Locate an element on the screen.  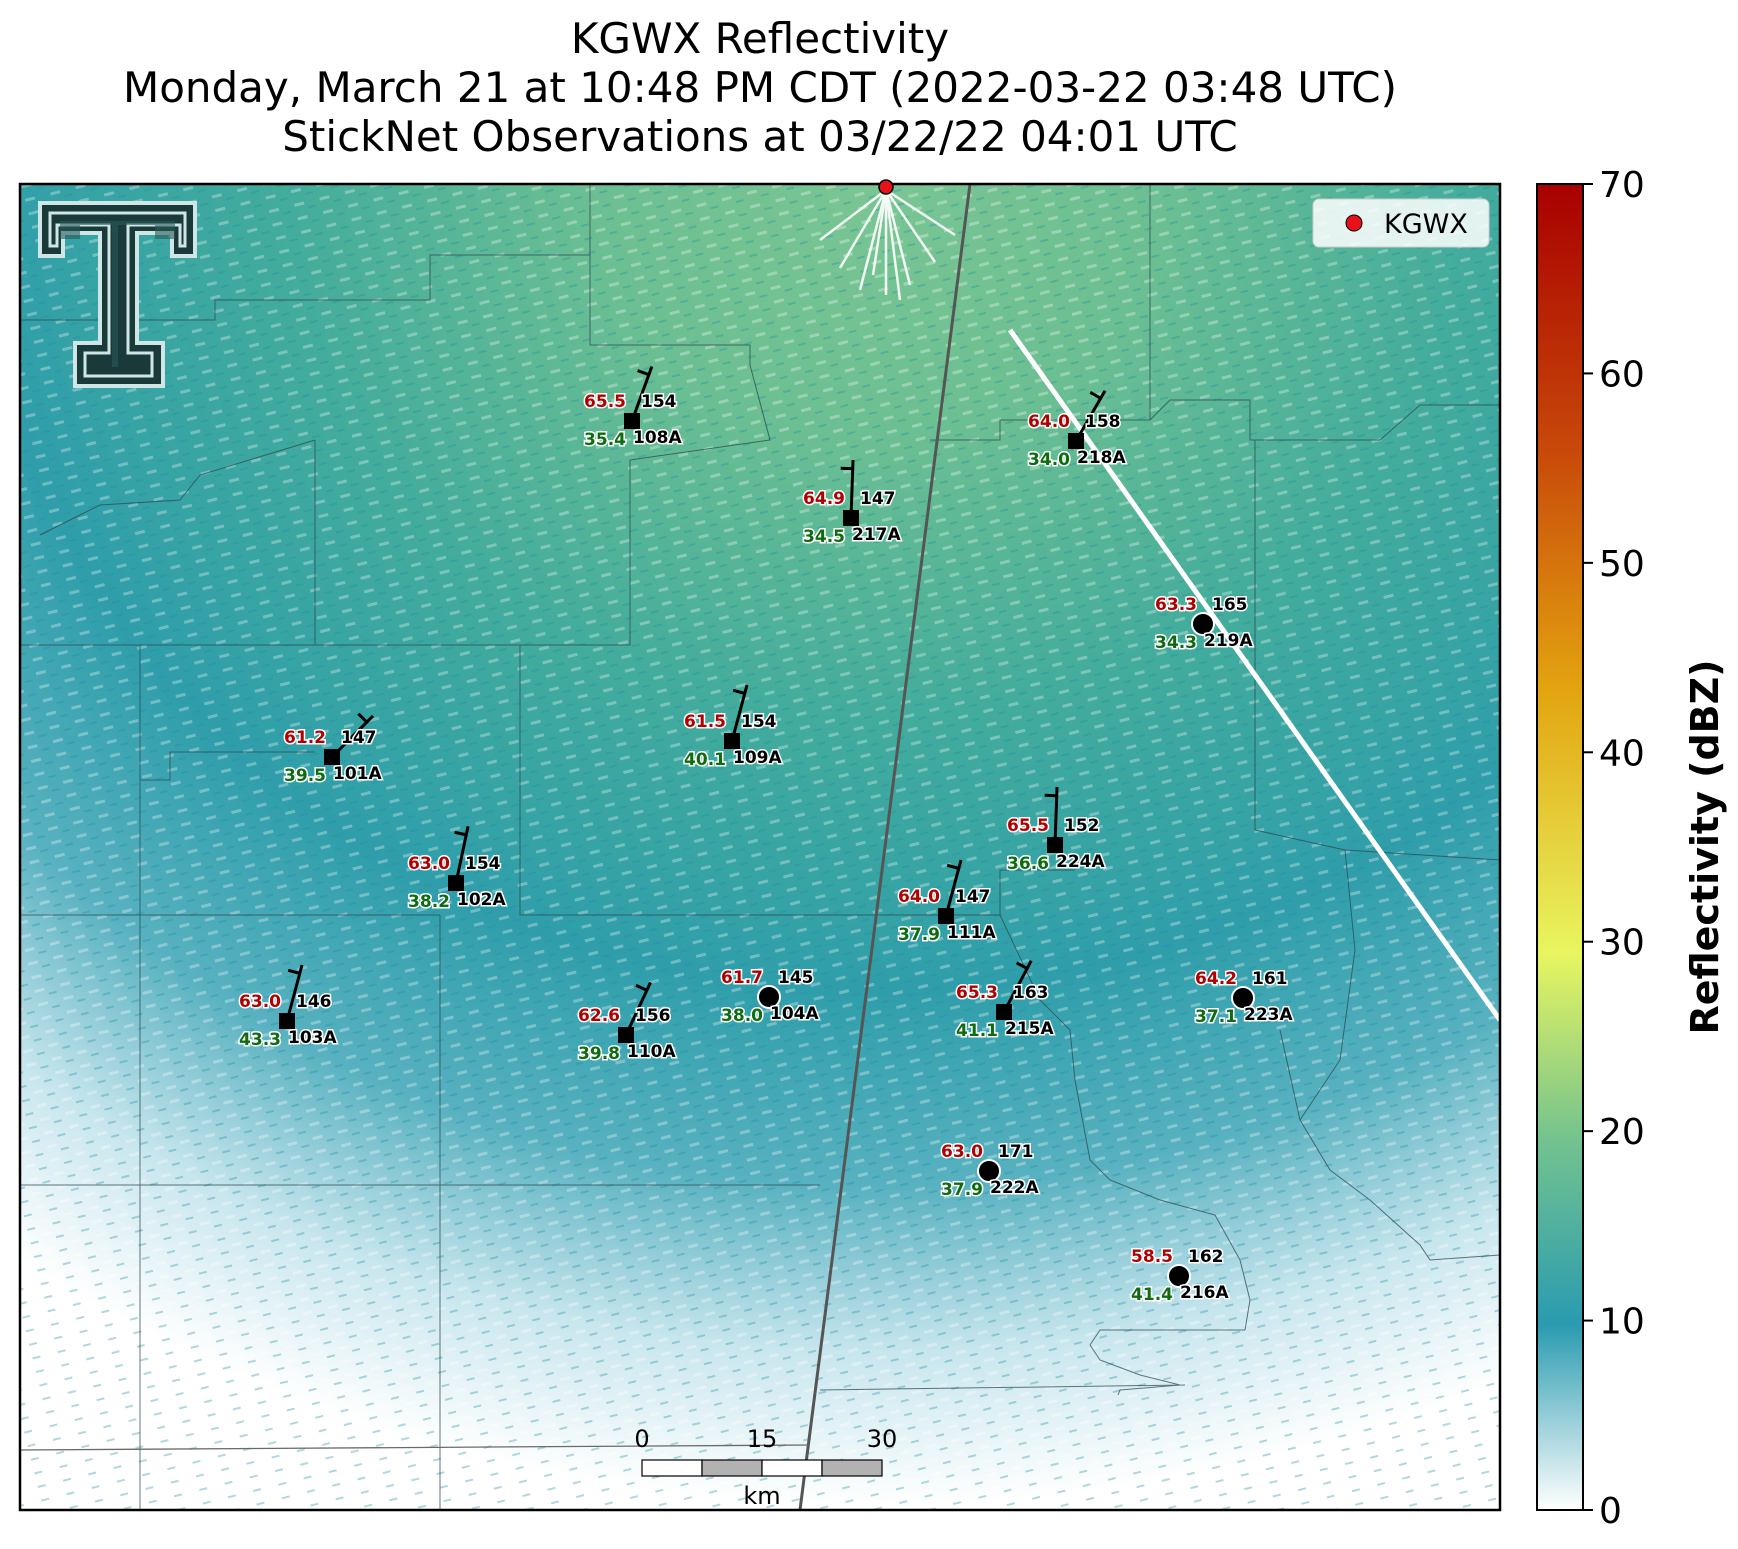
scale-label-0: 0 is located at coordinates (641, 1439).